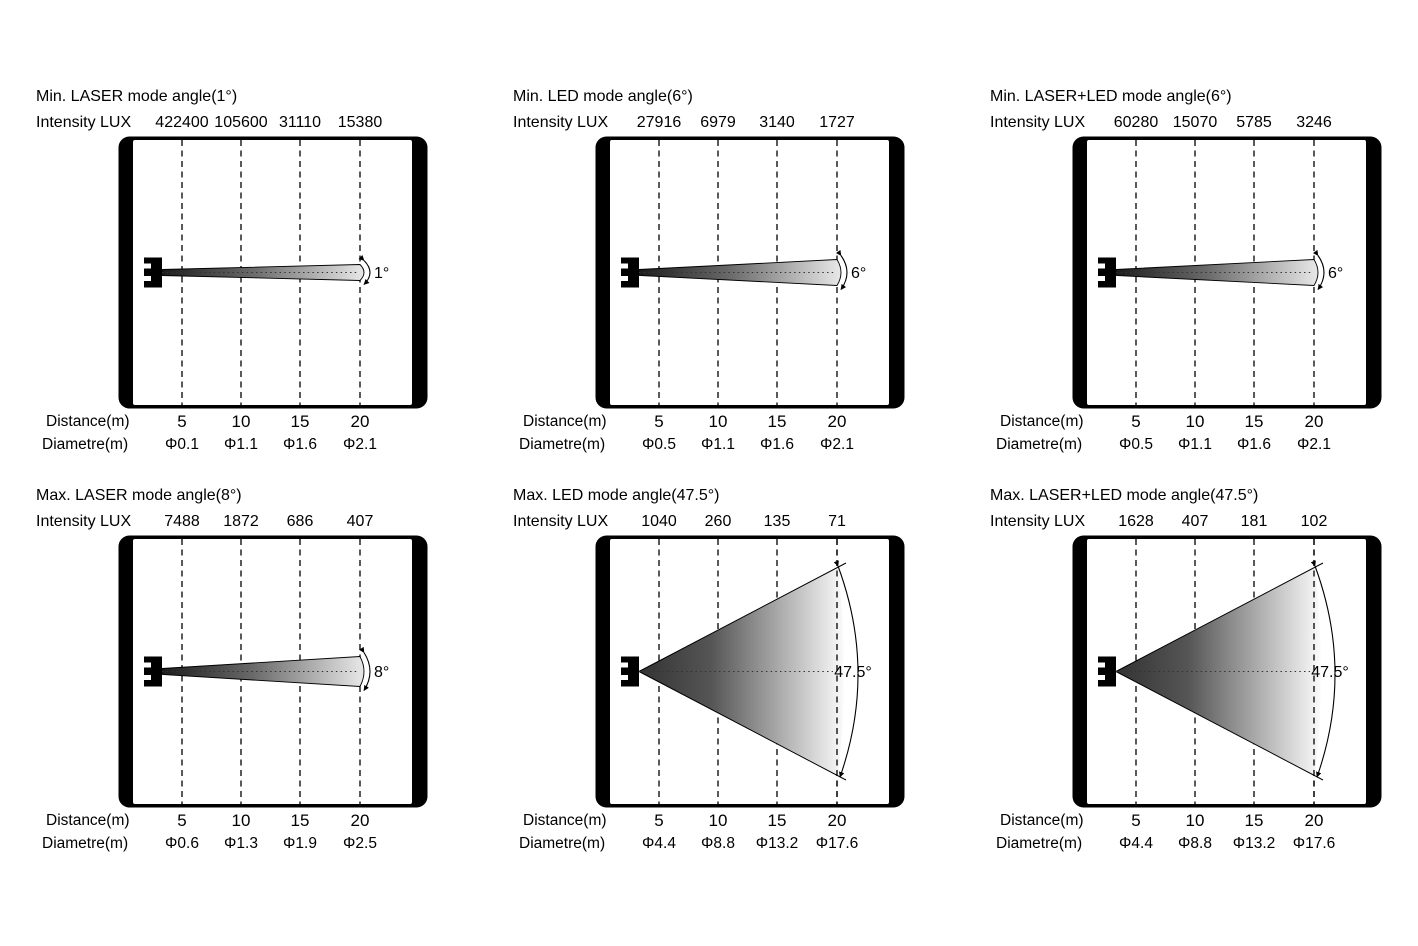 The width and height of the screenshot is (1418, 946). What do you see at coordinates (300, 122) in the screenshot?
I see `intensity-value: 31110` at bounding box center [300, 122].